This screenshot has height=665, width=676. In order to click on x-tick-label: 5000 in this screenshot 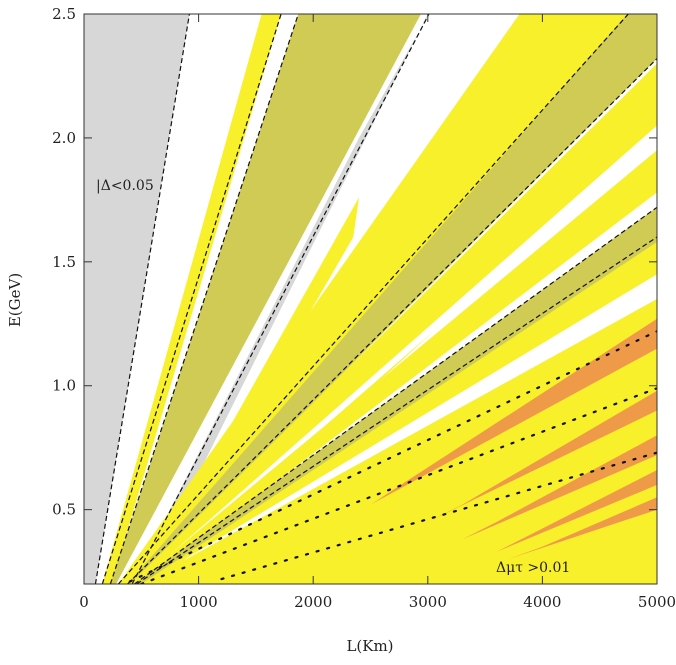, I will do `click(657, 602)`.